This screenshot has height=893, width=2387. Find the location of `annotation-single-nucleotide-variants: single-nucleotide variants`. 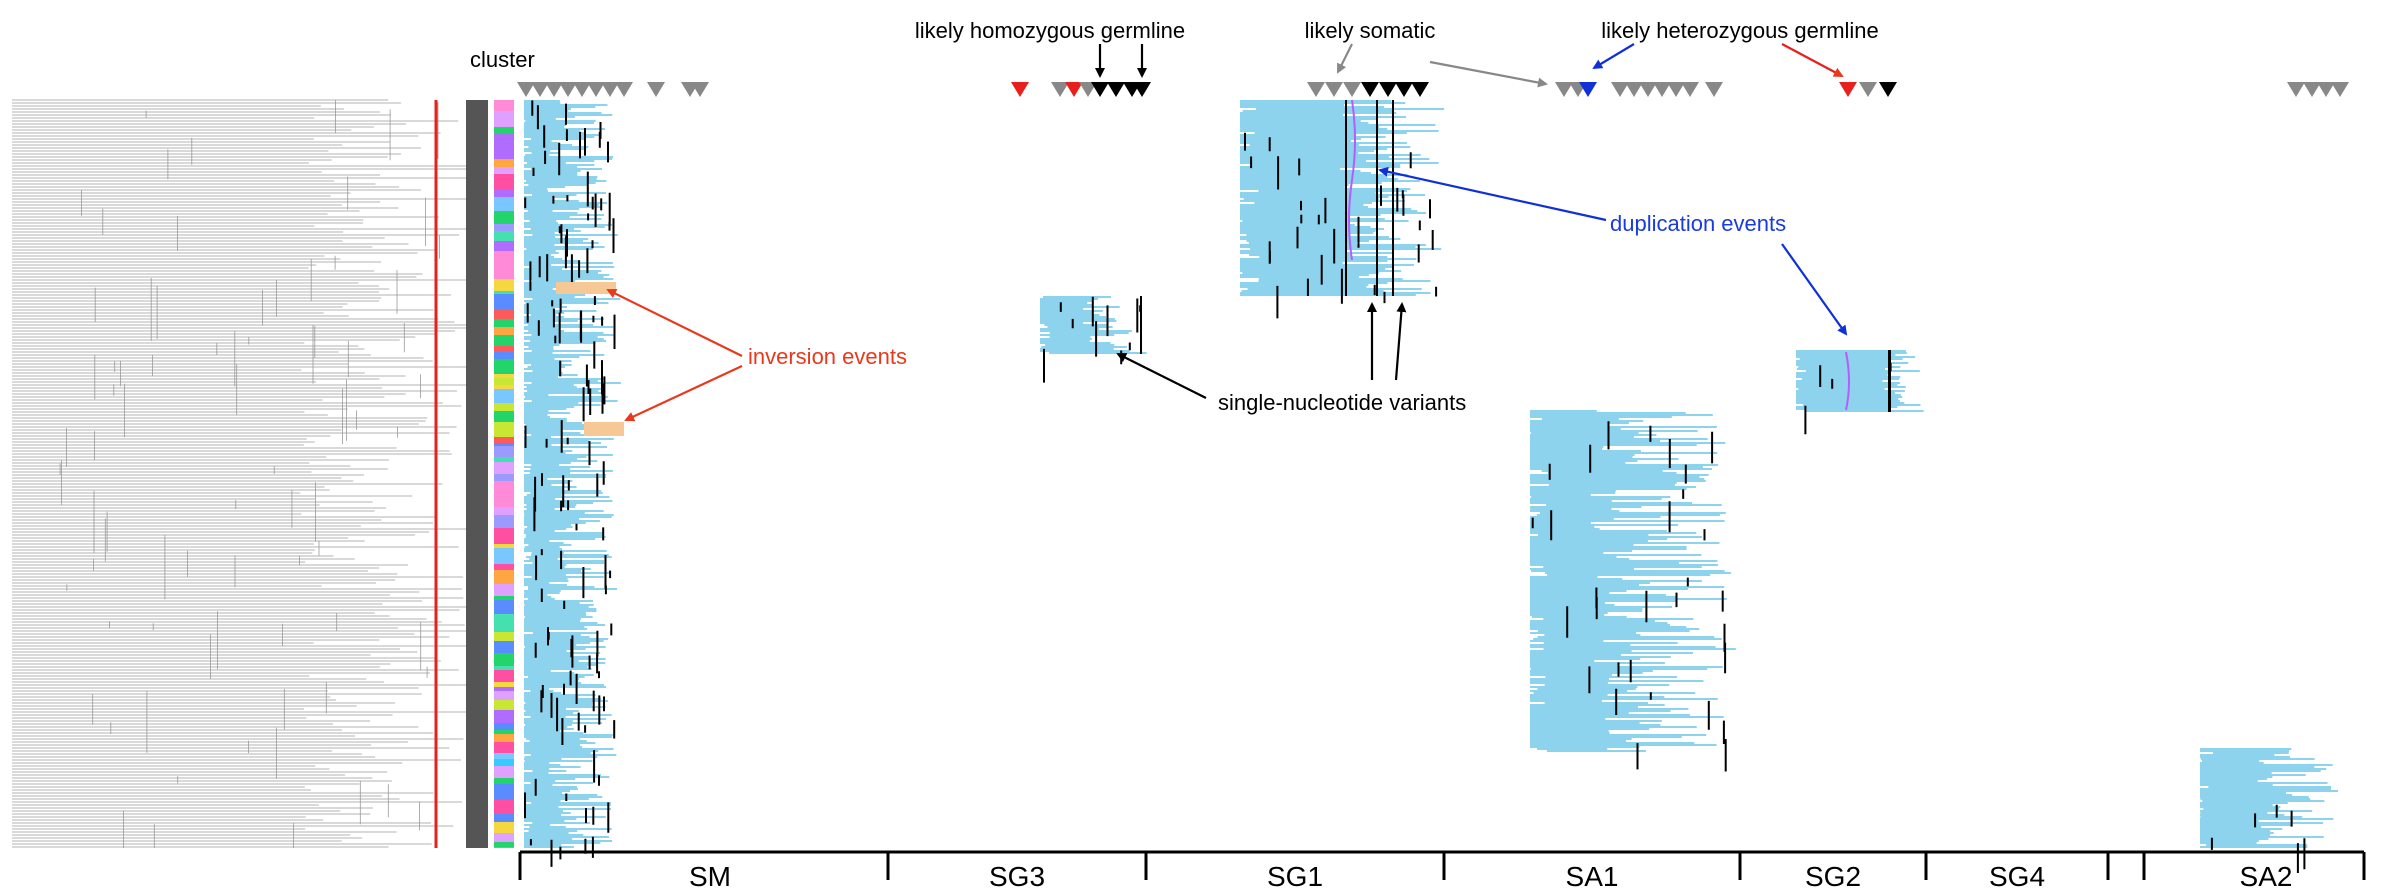

annotation-single-nucleotide-variants: single-nucleotide variants is located at coordinates (1342, 402).